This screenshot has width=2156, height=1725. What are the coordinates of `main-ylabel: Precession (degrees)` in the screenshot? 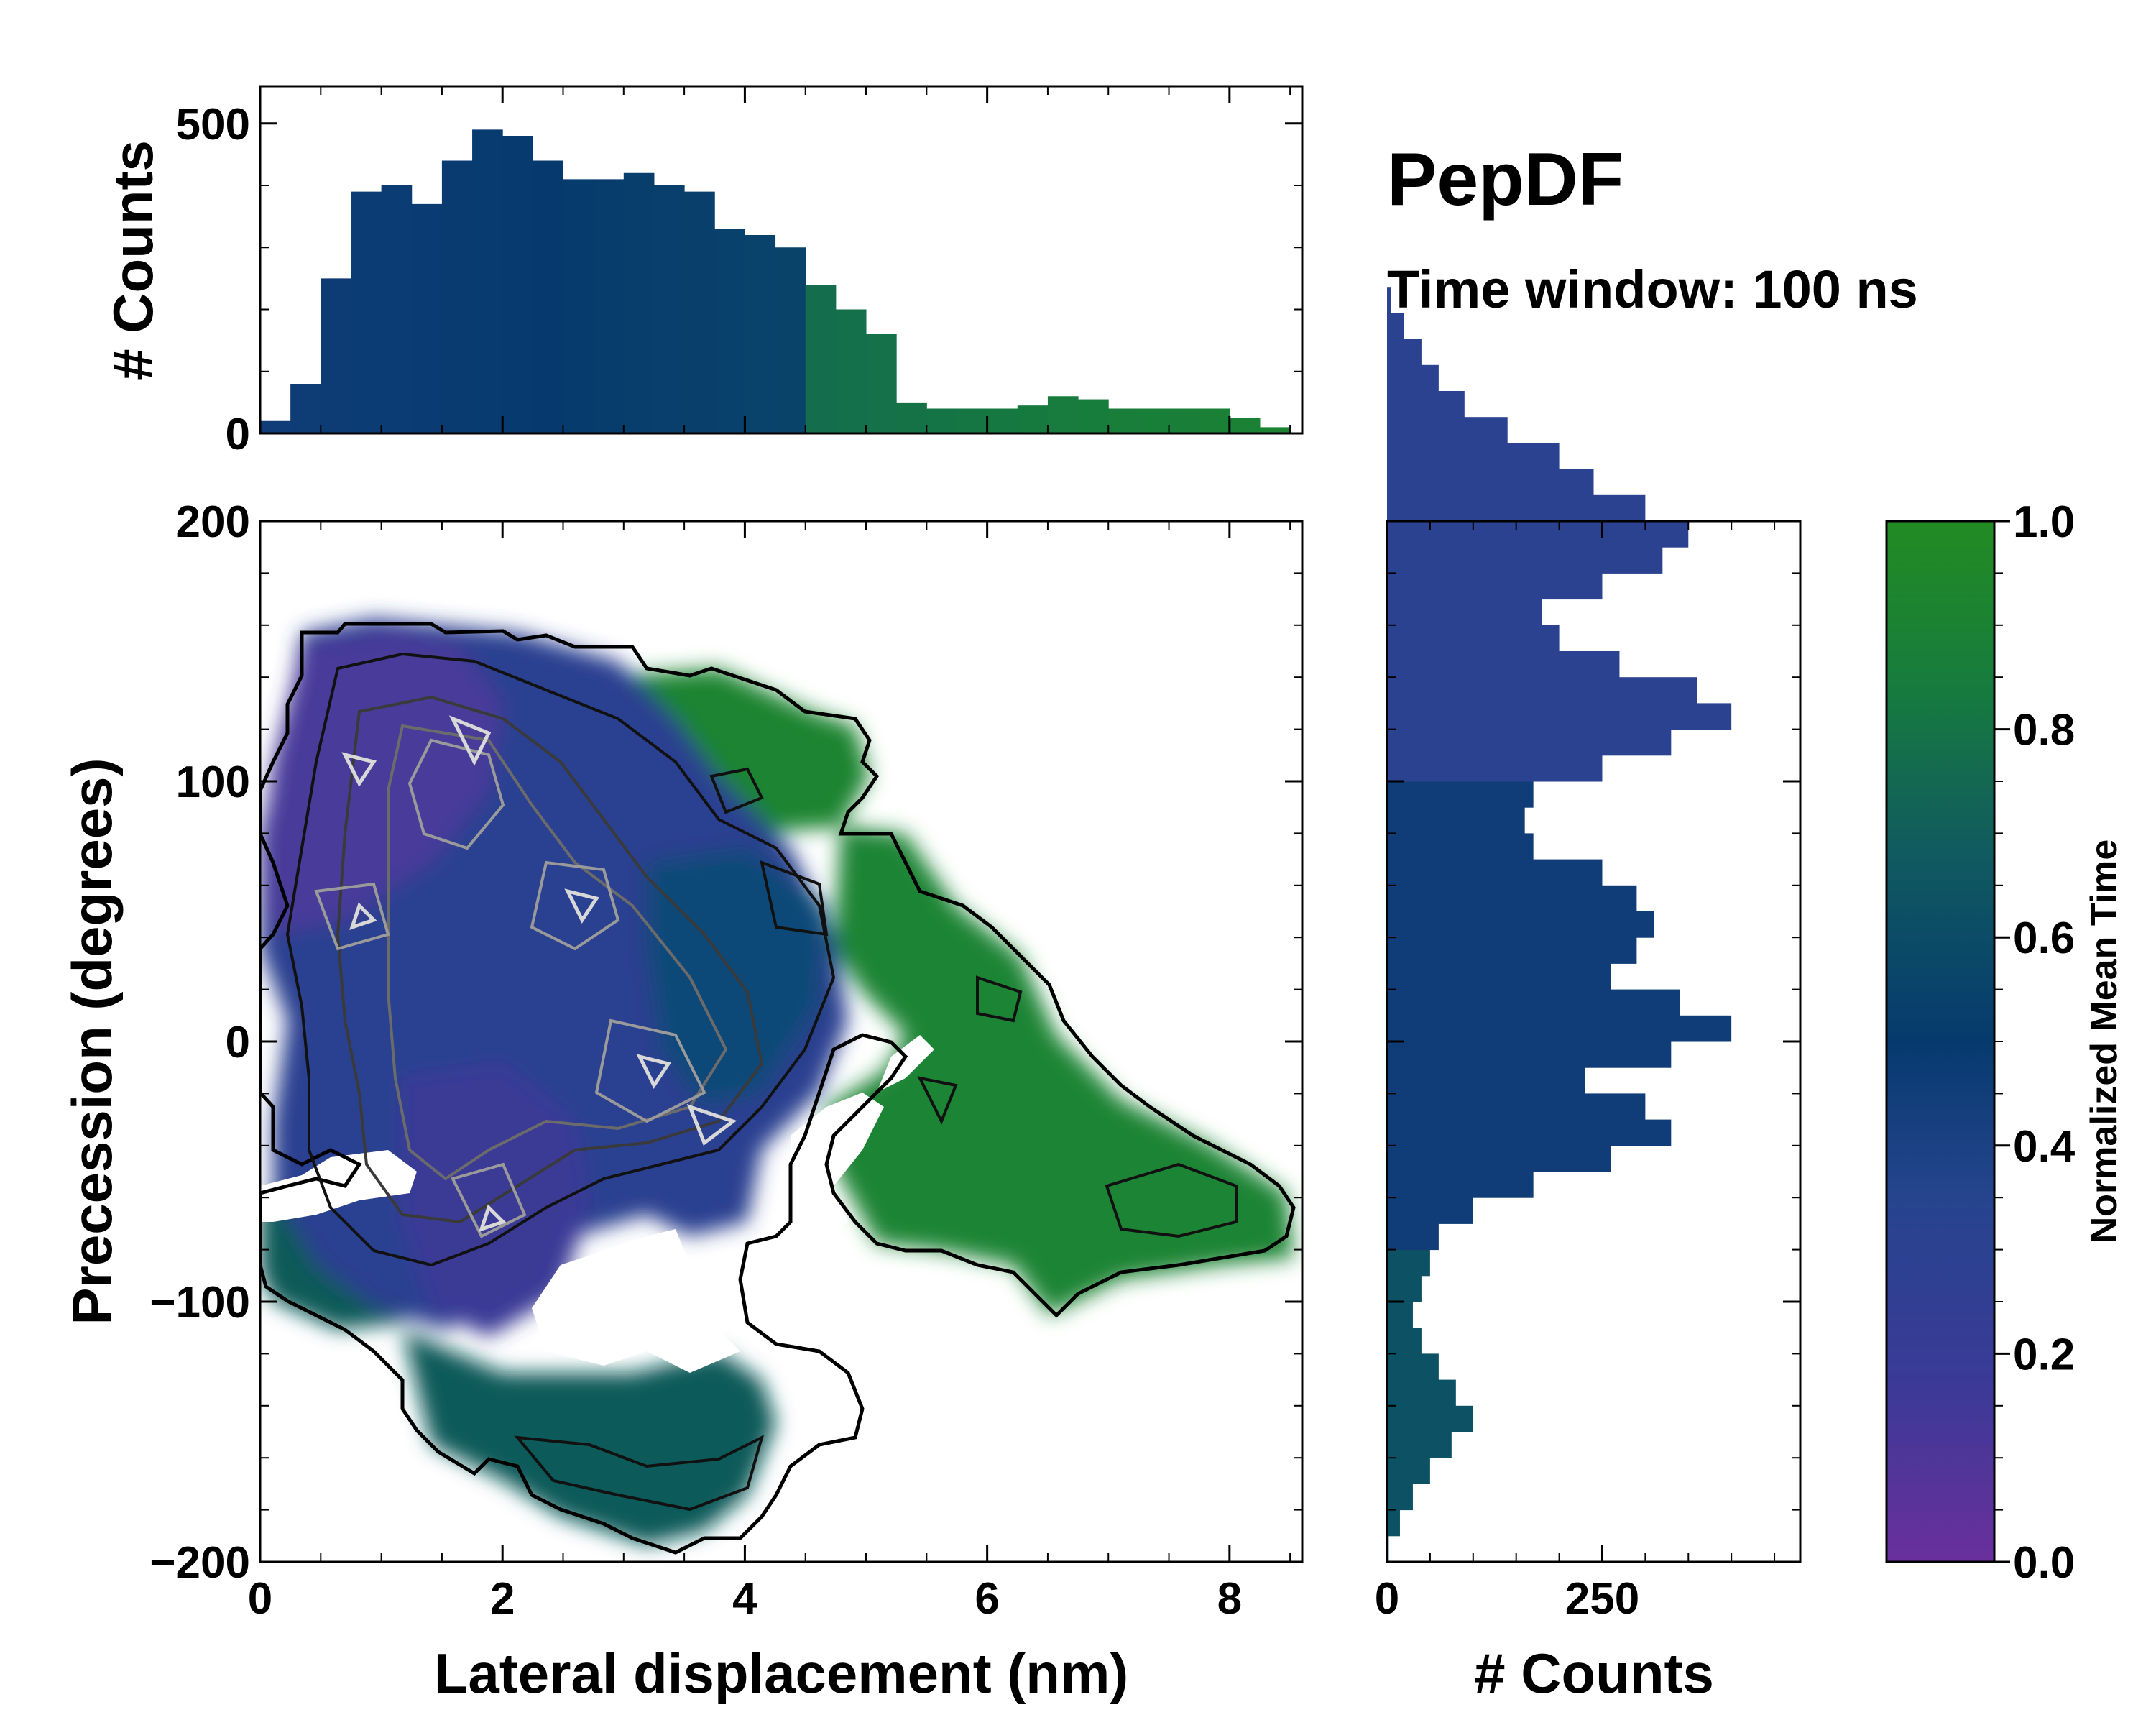 It's located at (92, 1041).